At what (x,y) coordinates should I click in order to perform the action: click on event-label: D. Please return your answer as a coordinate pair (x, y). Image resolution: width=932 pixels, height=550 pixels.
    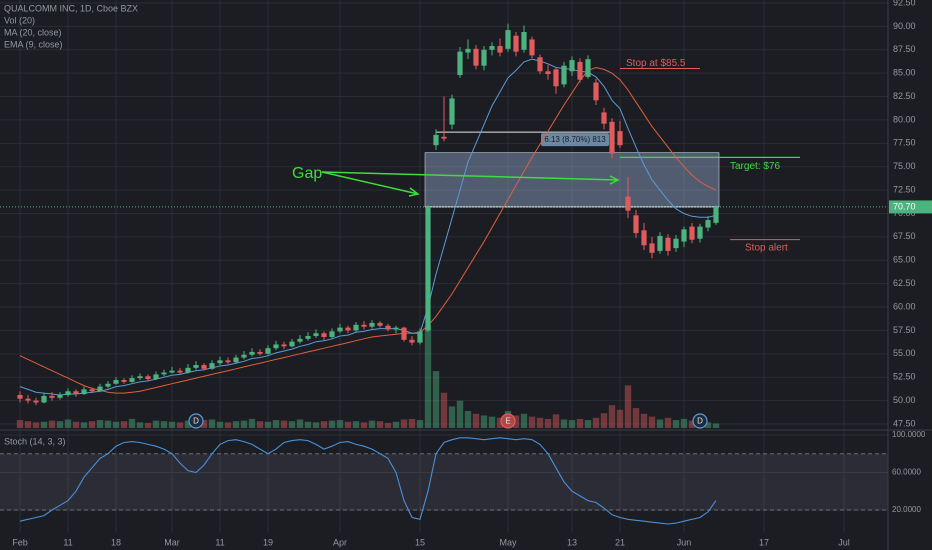
    Looking at the image, I should click on (196, 421).